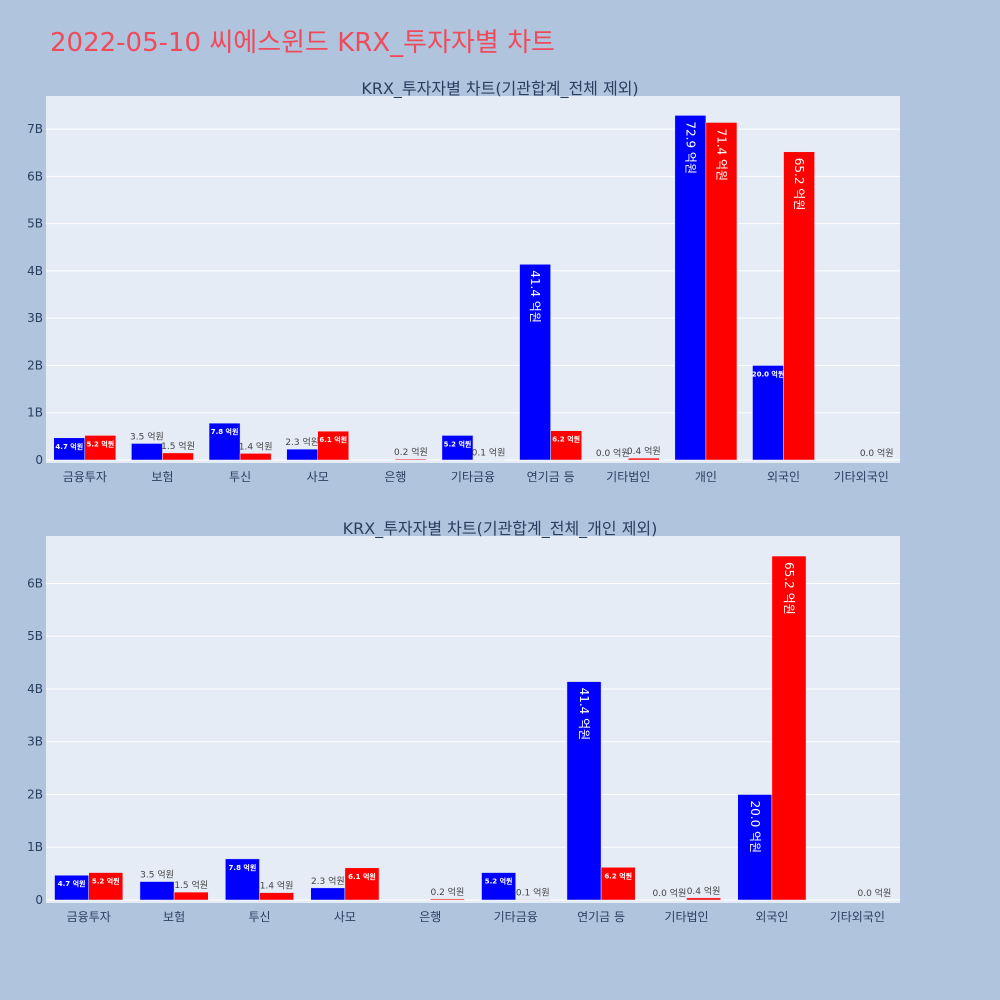 This screenshot has width=1000, height=1000. What do you see at coordinates (35, 176) in the screenshot?
I see `y-tick-label: 6B` at bounding box center [35, 176].